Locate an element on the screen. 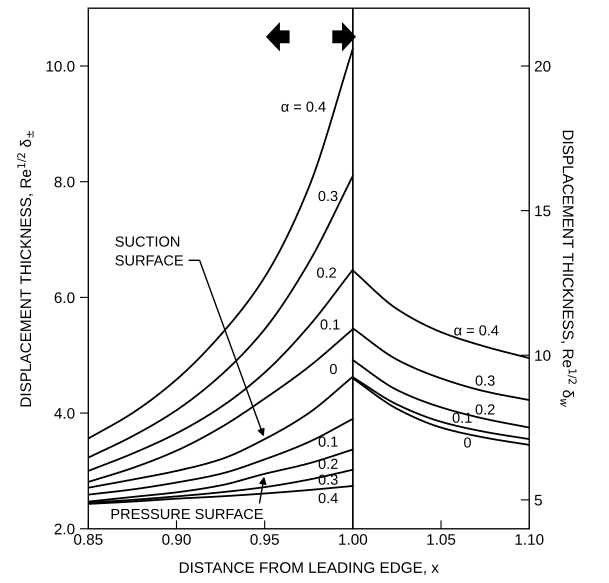 The width and height of the screenshot is (609, 583). y2-tick-label: 5 is located at coordinates (538, 500).